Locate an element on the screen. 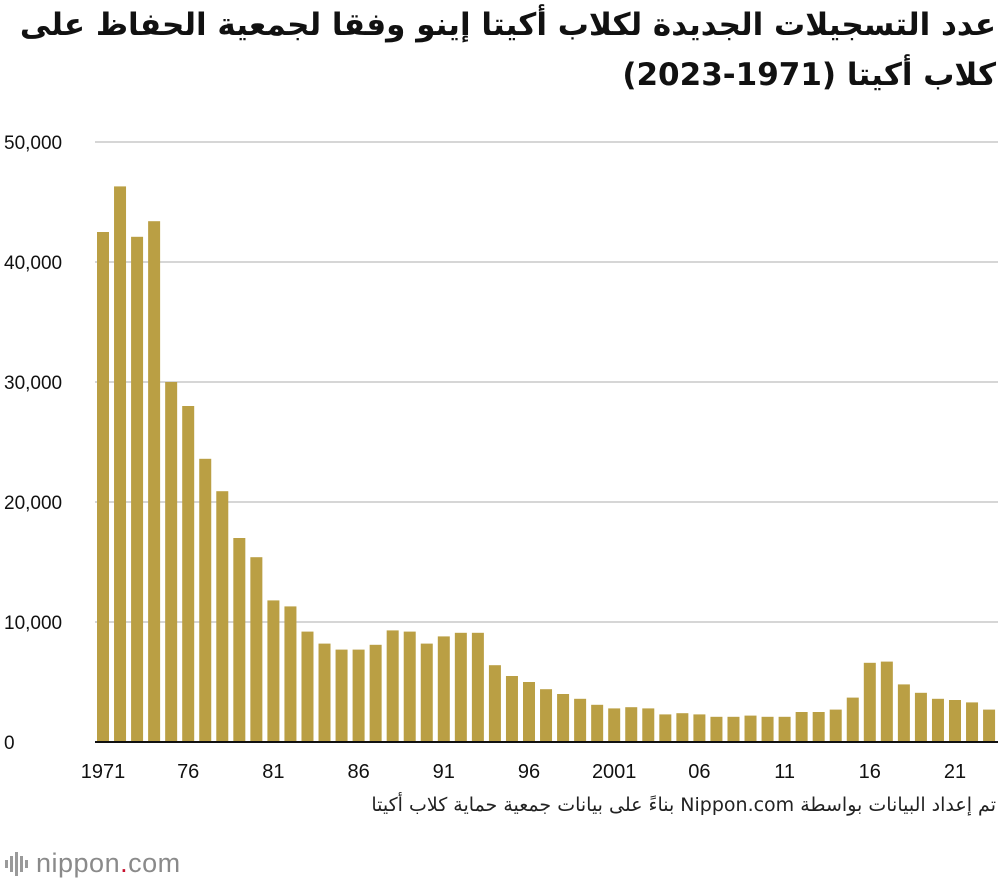  bar-2019 is located at coordinates (920, 717).